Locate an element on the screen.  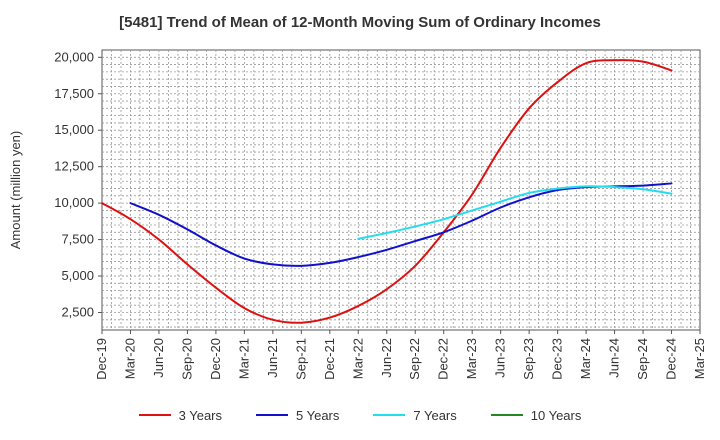
x-tick-label: Dec-20 is located at coordinates (215, 359).